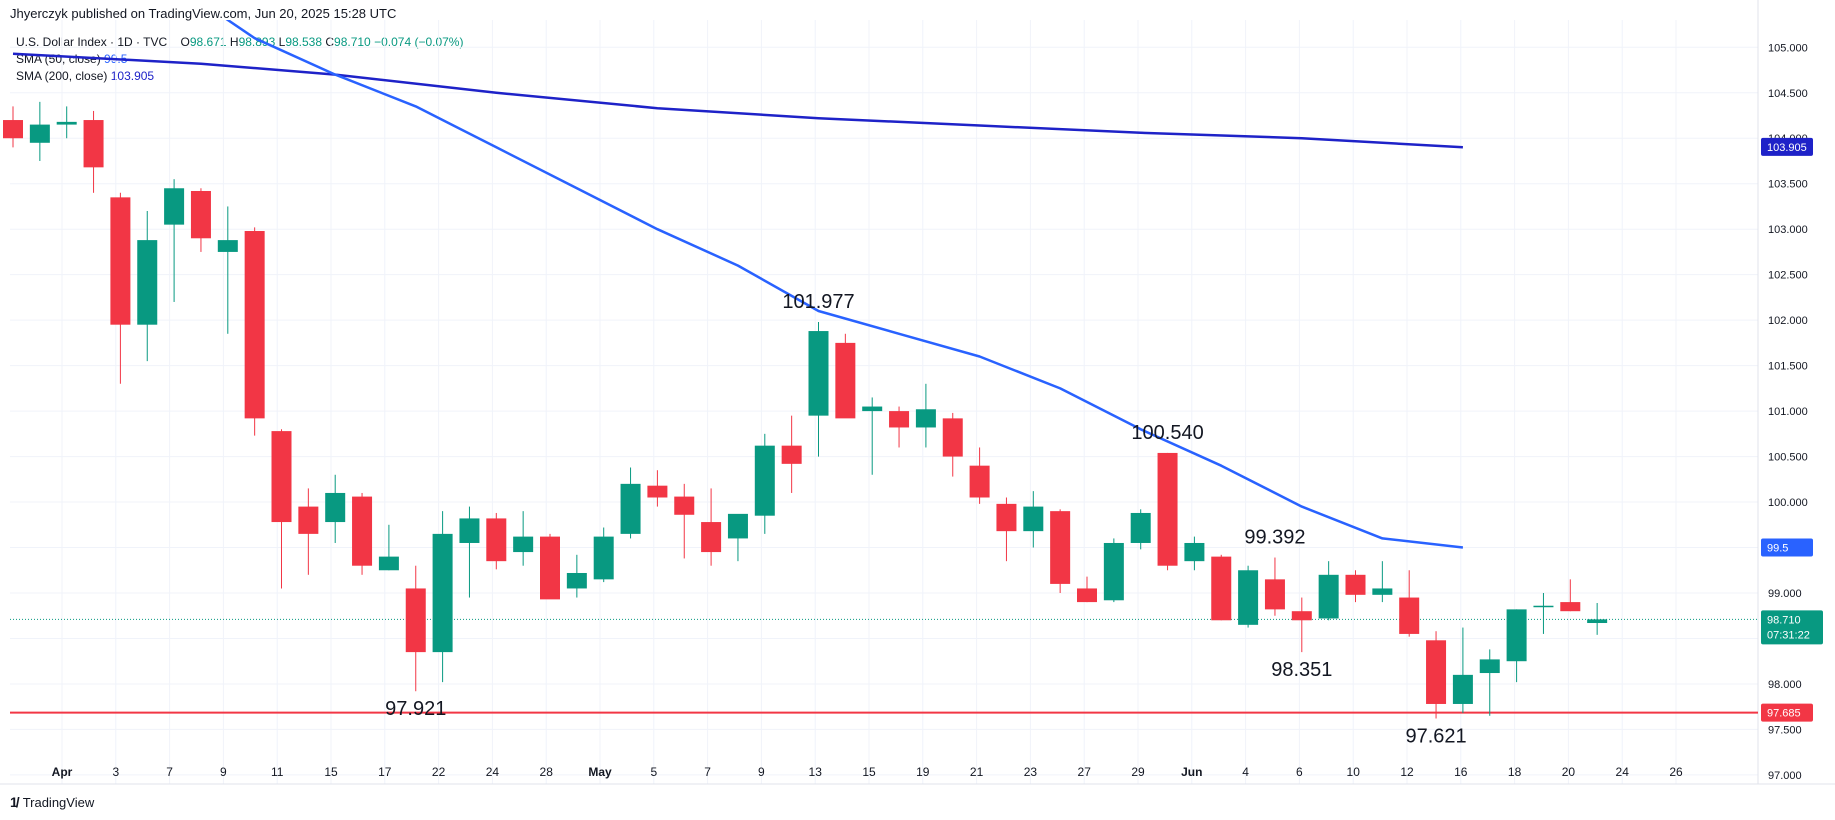  Describe the element at coordinates (1569, 772) in the screenshot. I see `time-tick-label: 20` at that location.